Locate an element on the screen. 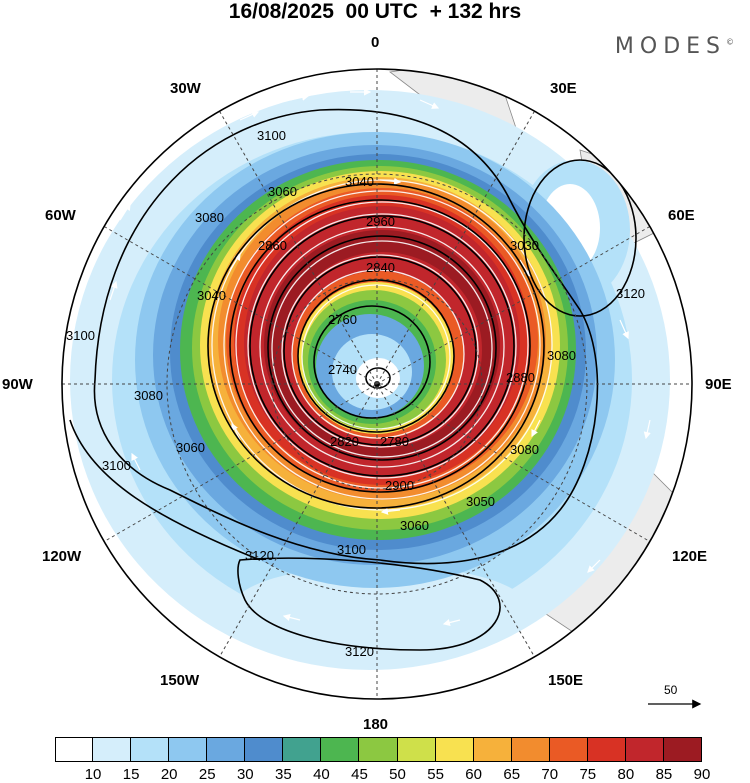 The image size is (750, 783). contour-label: 2820 is located at coordinates (344, 441).